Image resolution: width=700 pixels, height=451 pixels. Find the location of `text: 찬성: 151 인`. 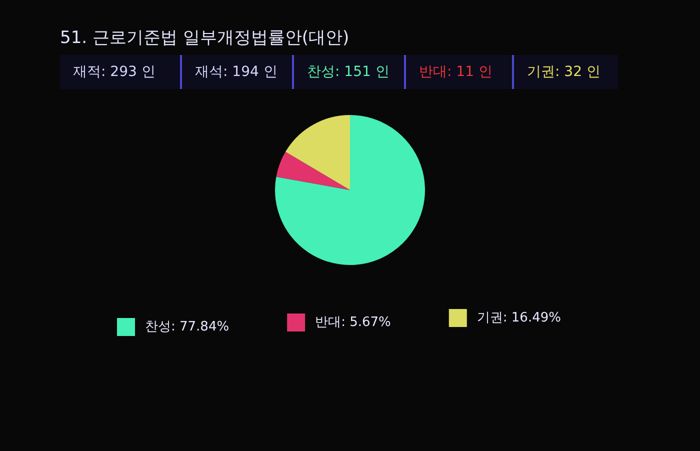

text: 찬성: 151 인 is located at coordinates (348, 72).